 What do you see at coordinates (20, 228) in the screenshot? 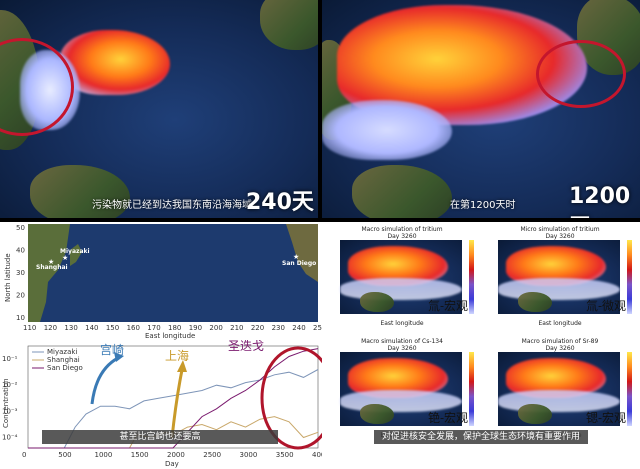
I see `map-y-tick: 50` at bounding box center [20, 228].